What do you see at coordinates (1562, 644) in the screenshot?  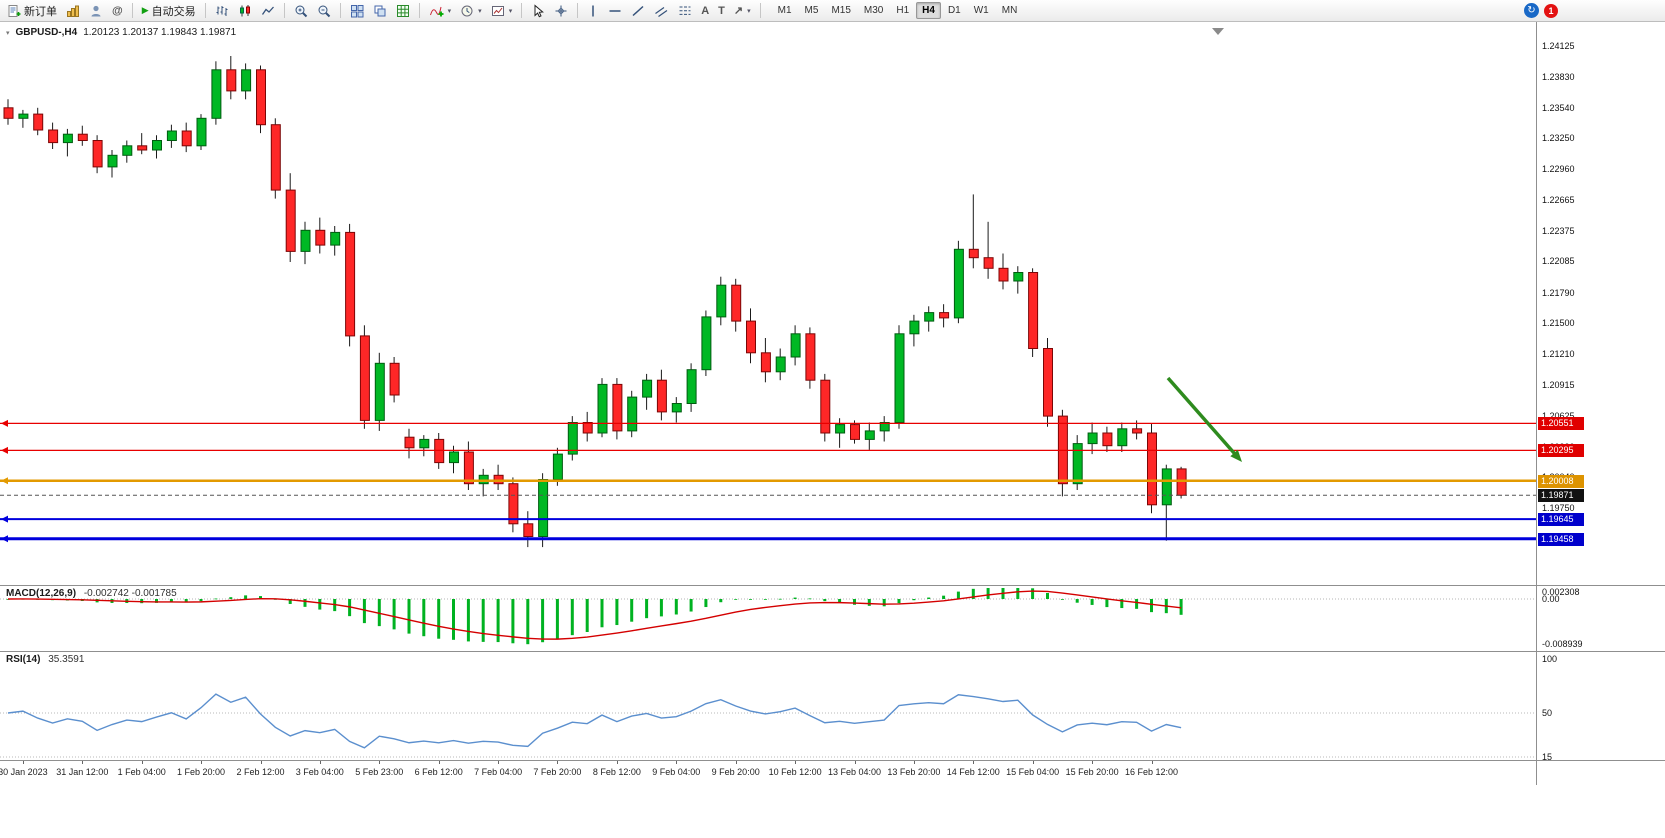 I see `macd-axis-min: -0.008939` at bounding box center [1562, 644].